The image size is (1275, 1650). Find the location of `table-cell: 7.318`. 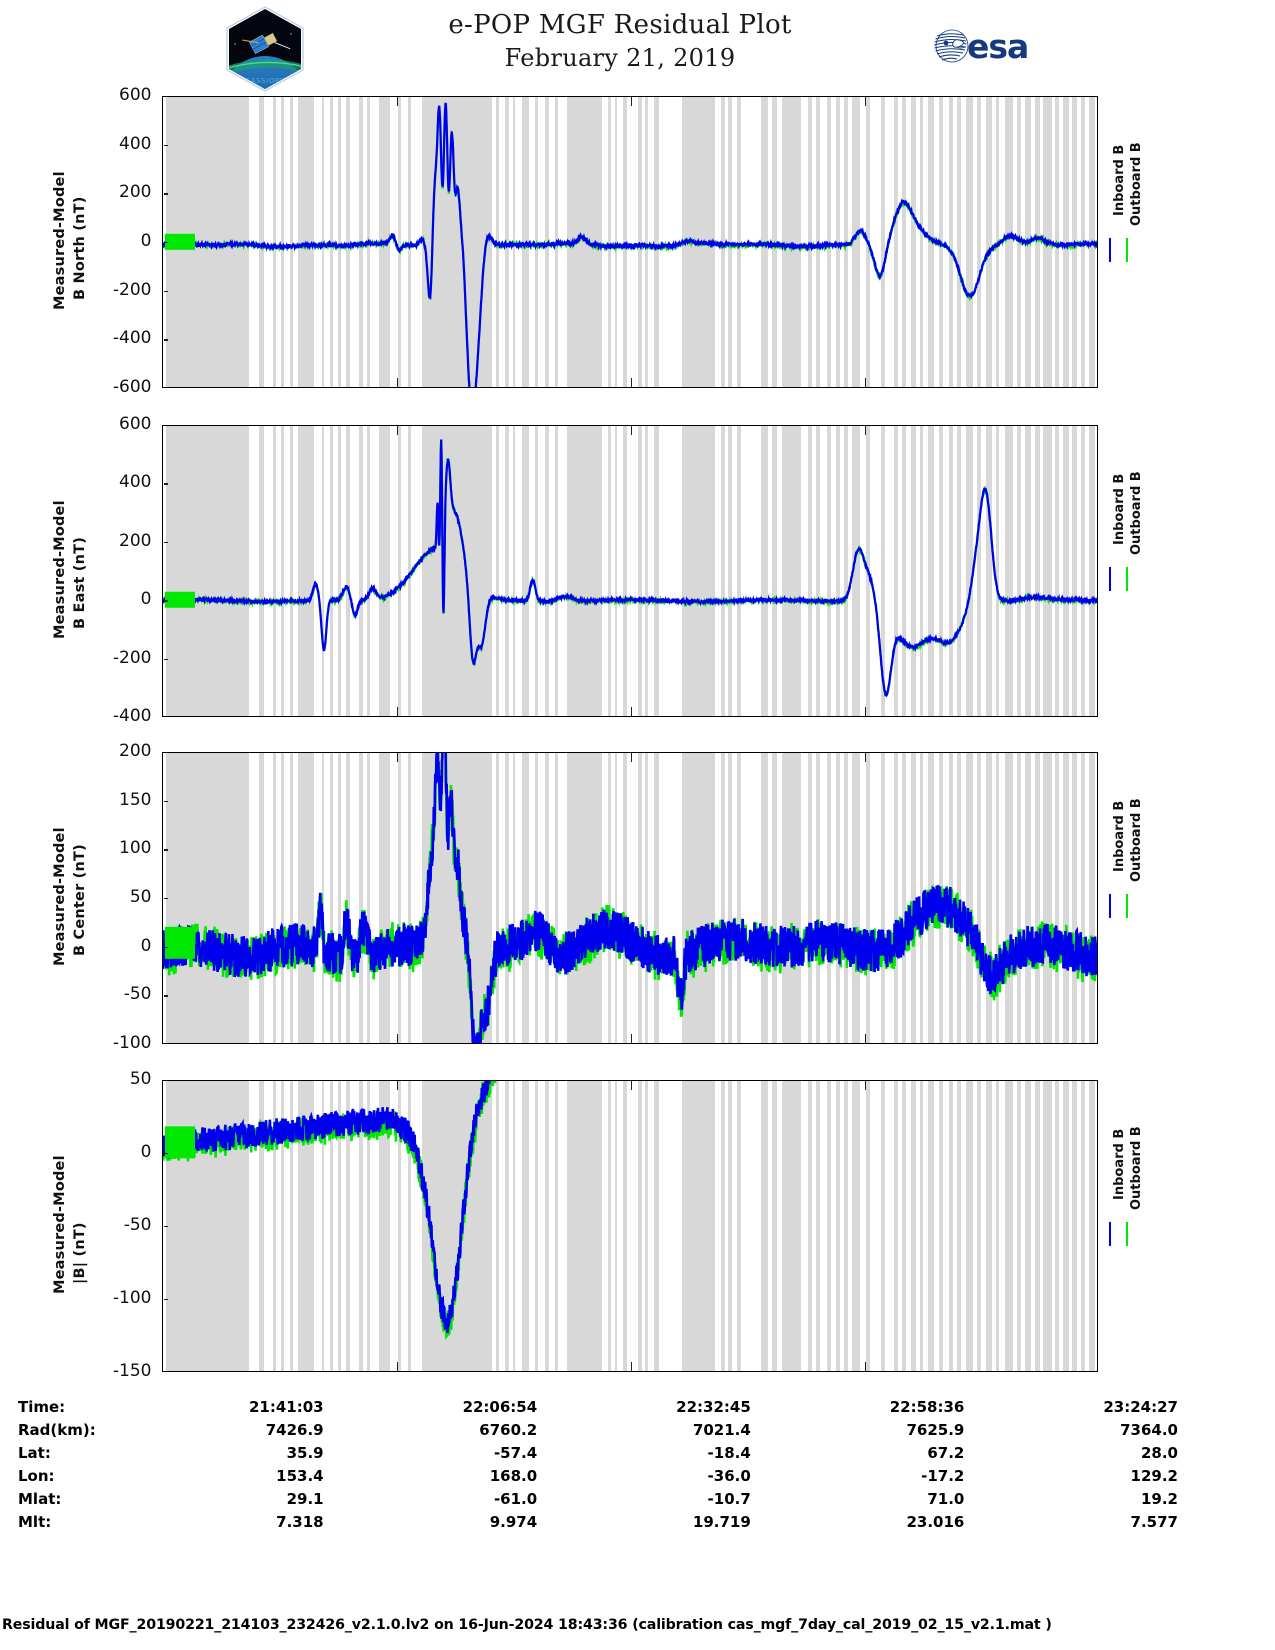

table-cell: 7.318 is located at coordinates (300, 1522).